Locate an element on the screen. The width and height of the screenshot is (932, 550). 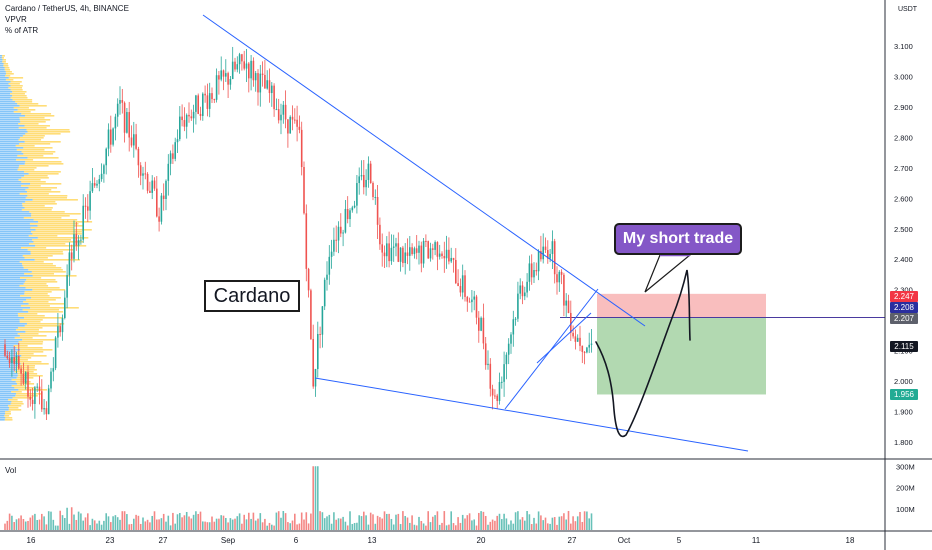
time-tick-label: 27 is located at coordinates (163, 540).